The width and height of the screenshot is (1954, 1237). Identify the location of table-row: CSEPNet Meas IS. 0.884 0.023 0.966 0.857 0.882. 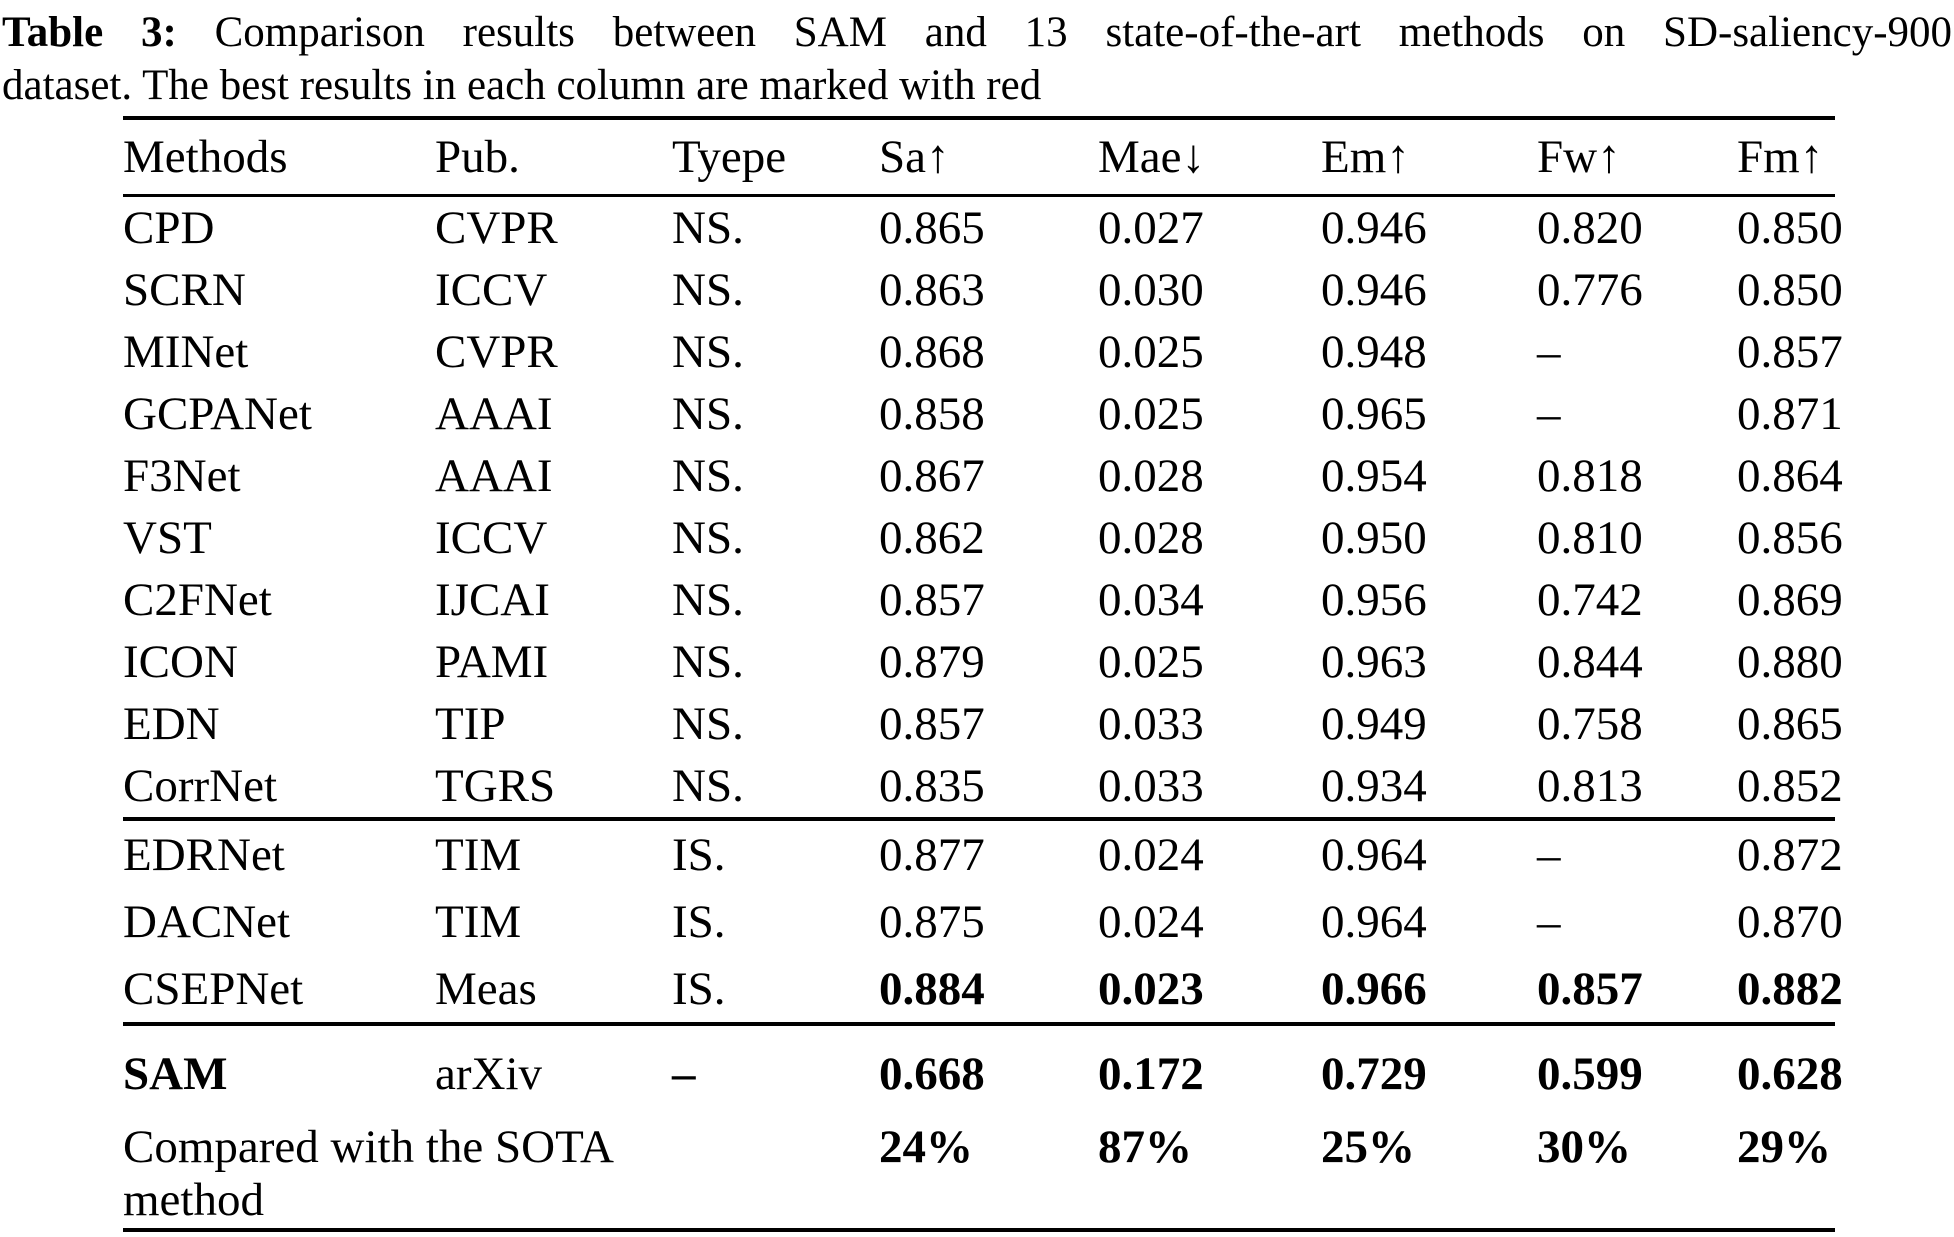
(983, 988).